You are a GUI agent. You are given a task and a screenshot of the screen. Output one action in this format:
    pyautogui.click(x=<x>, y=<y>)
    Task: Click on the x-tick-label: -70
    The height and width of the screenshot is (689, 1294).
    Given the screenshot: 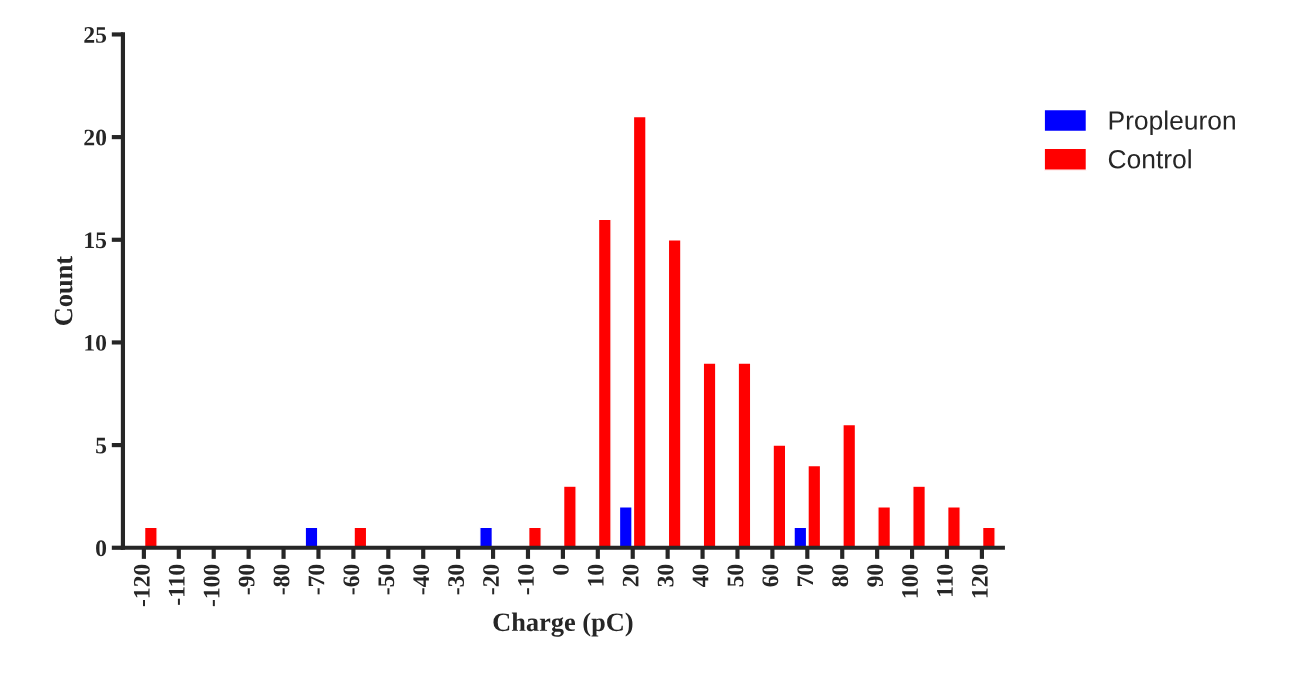 What is the action you would take?
    pyautogui.click(x=316, y=579)
    